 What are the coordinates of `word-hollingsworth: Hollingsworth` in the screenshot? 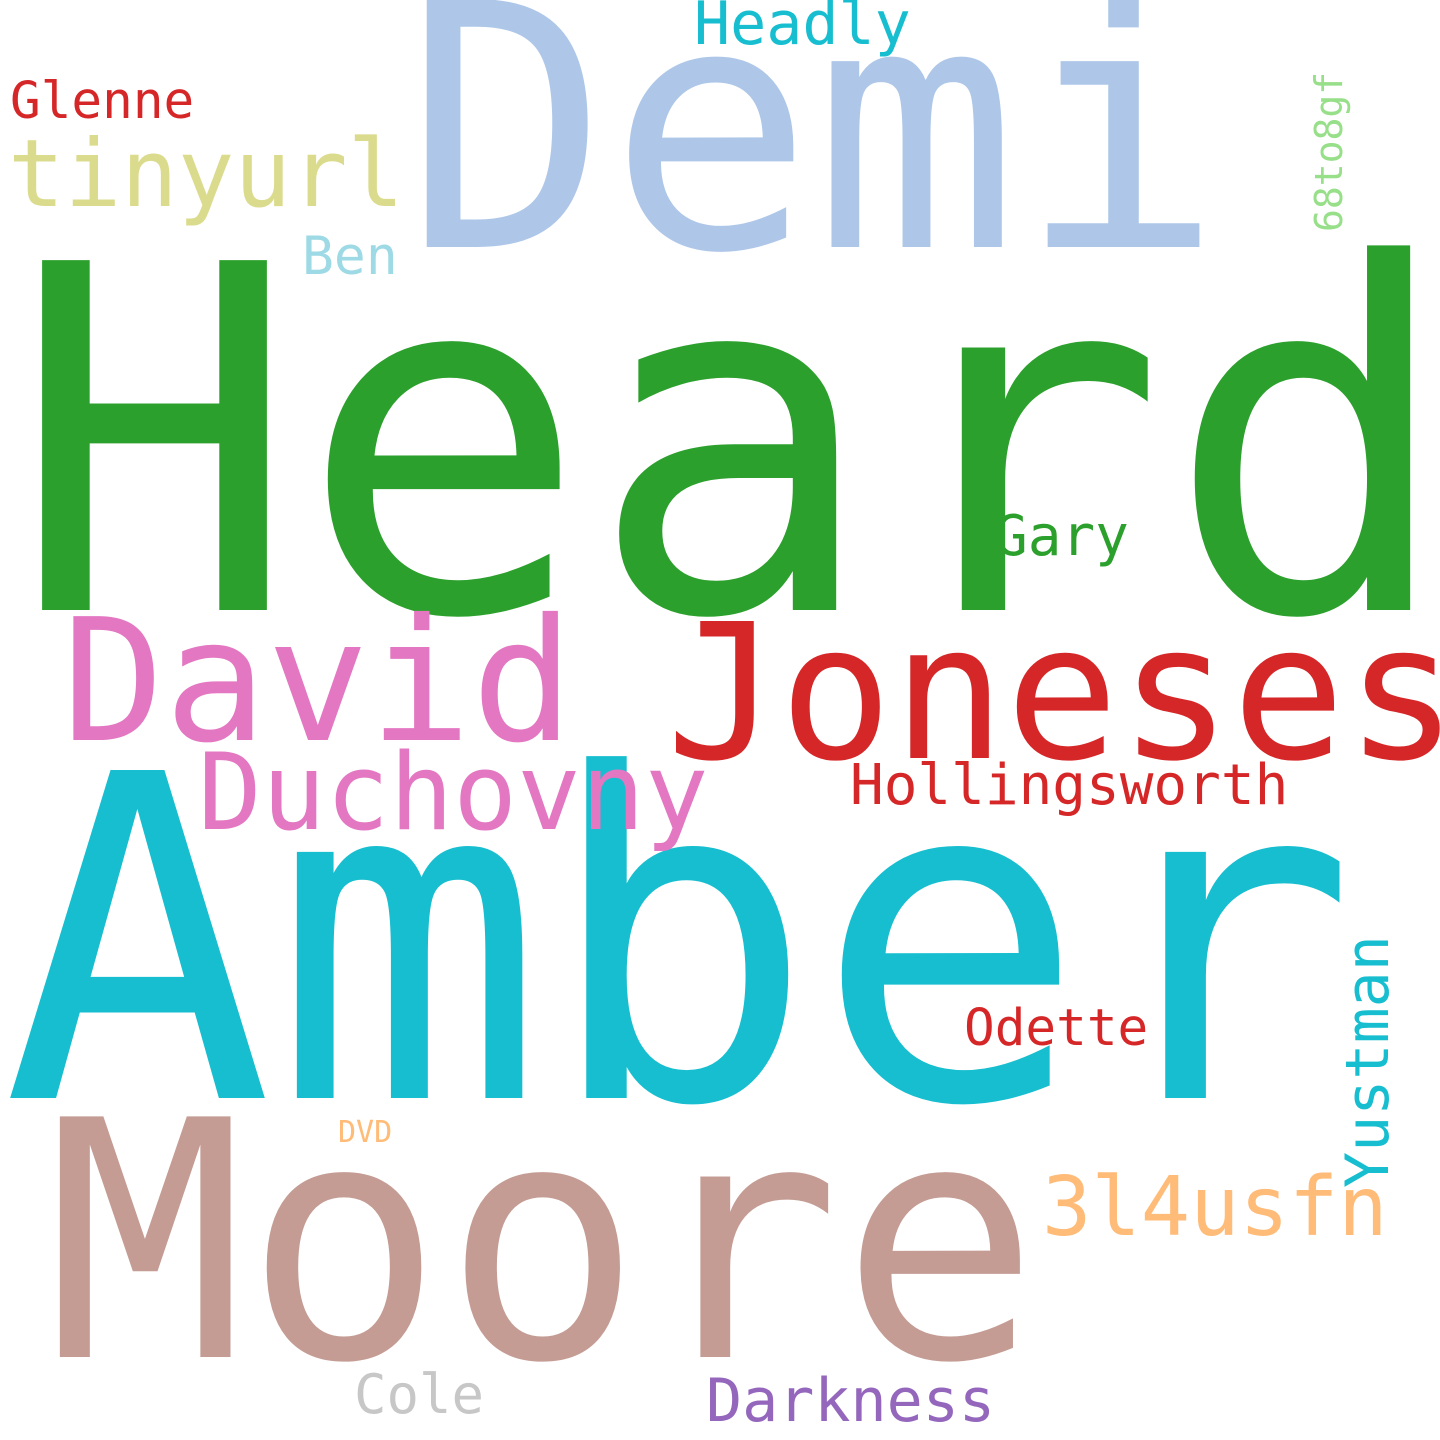 It's located at (1069, 785).